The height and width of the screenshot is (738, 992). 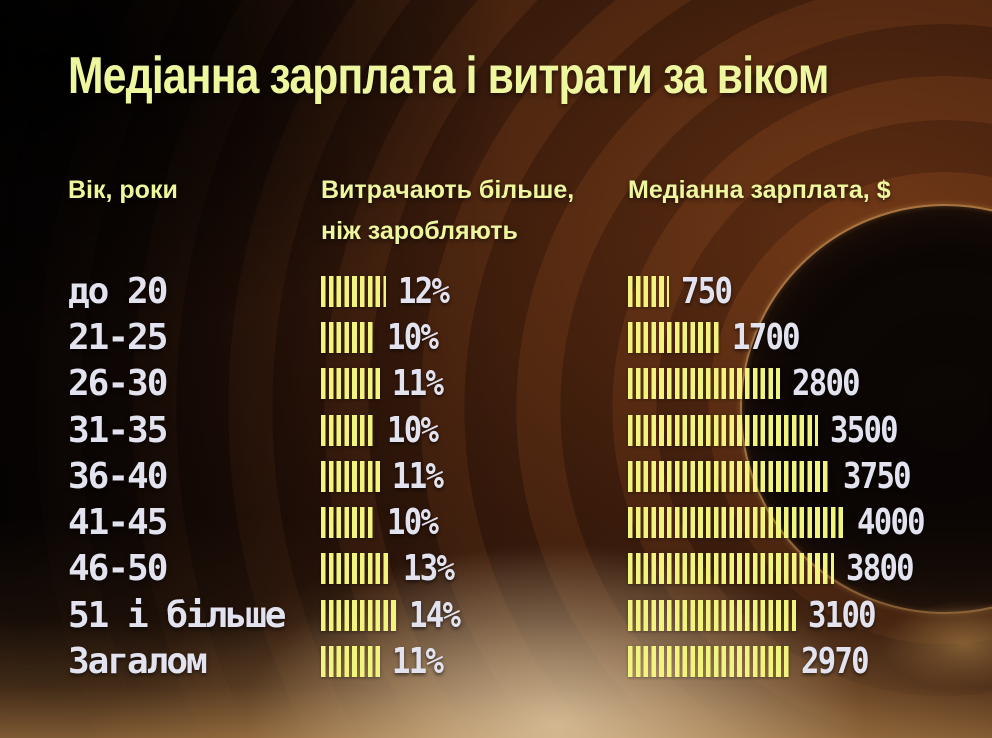 What do you see at coordinates (118, 476) in the screenshot?
I see `age-label: 36-40` at bounding box center [118, 476].